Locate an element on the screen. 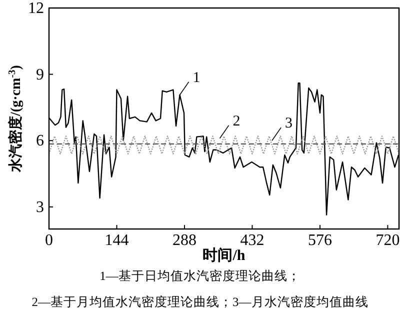 The width and height of the screenshot is (400, 320). x-tick-label: 288 is located at coordinates (184, 240).